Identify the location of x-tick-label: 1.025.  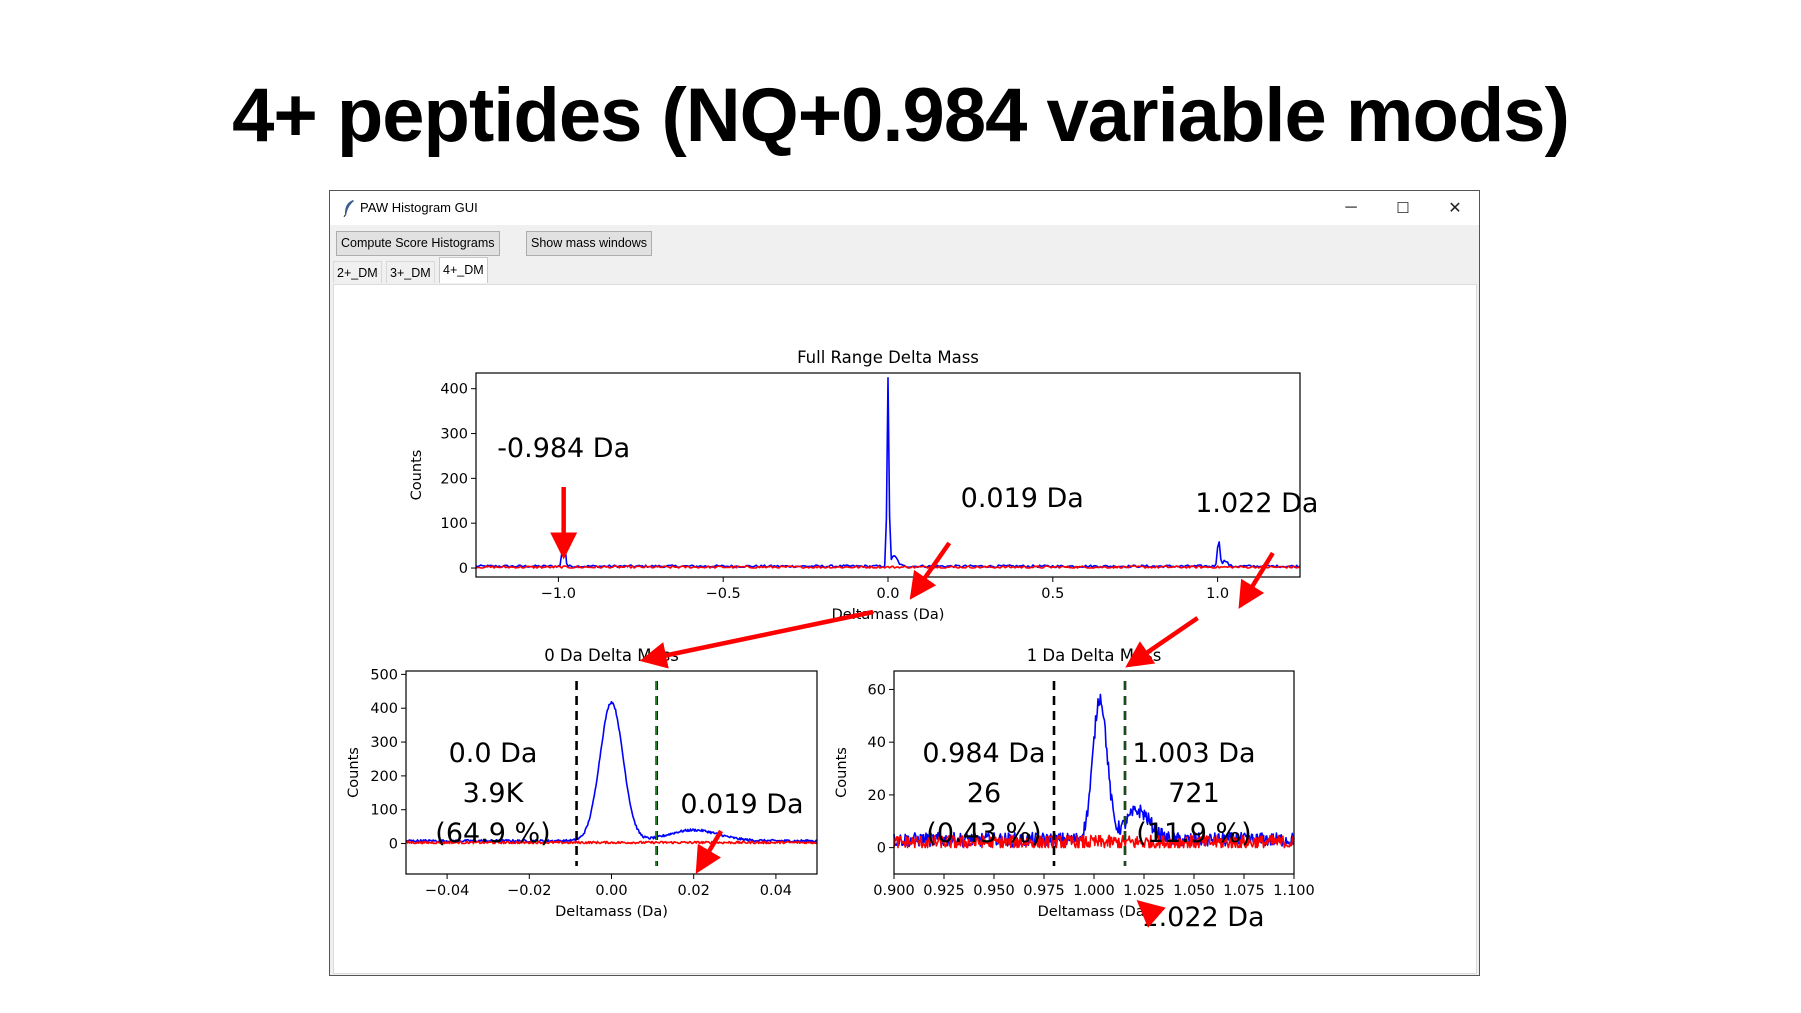
(1144, 891).